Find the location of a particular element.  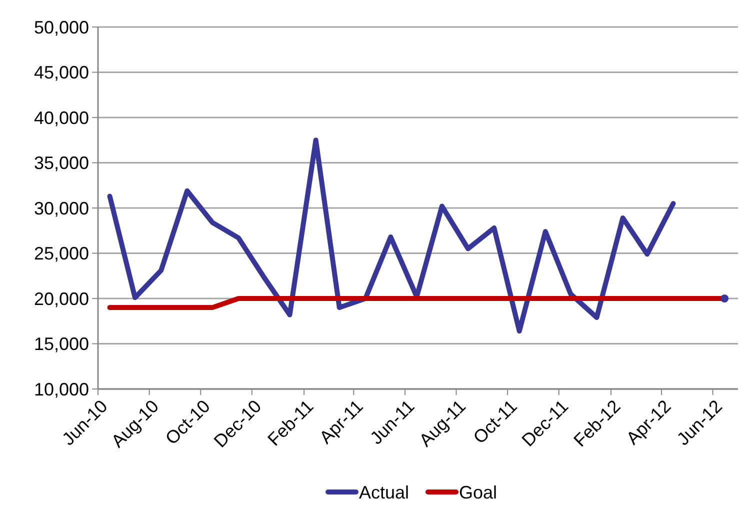

y-tick-label: 25,000 is located at coordinates (61, 254).